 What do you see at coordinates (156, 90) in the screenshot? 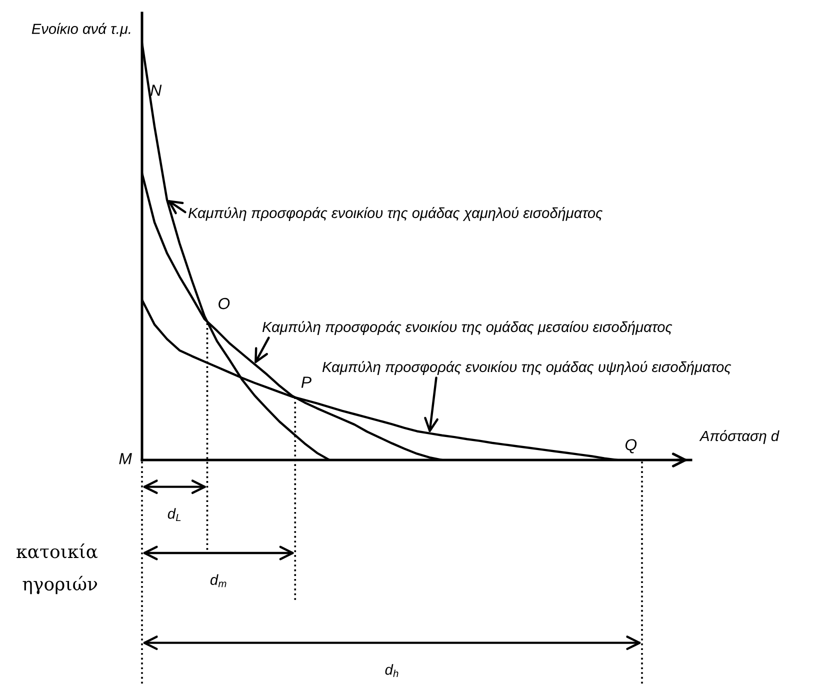
I see `annotation: N` at bounding box center [156, 90].